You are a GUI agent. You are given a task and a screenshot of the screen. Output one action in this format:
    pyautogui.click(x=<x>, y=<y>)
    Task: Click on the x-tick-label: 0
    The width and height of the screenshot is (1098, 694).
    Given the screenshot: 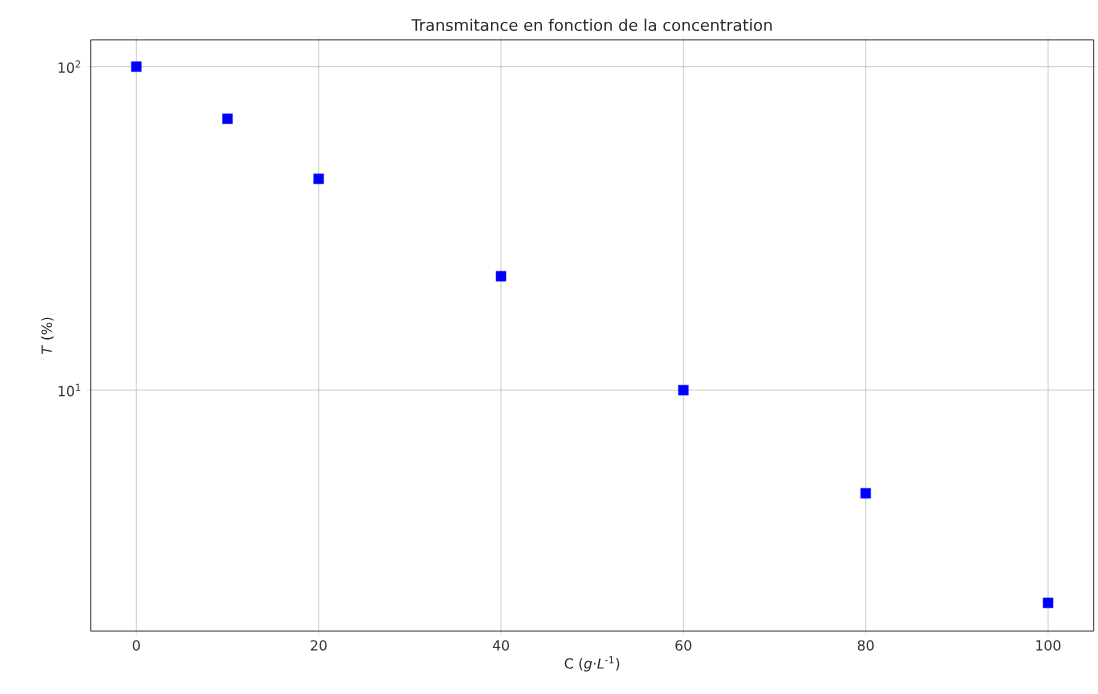 What is the action you would take?
    pyautogui.click(x=136, y=645)
    